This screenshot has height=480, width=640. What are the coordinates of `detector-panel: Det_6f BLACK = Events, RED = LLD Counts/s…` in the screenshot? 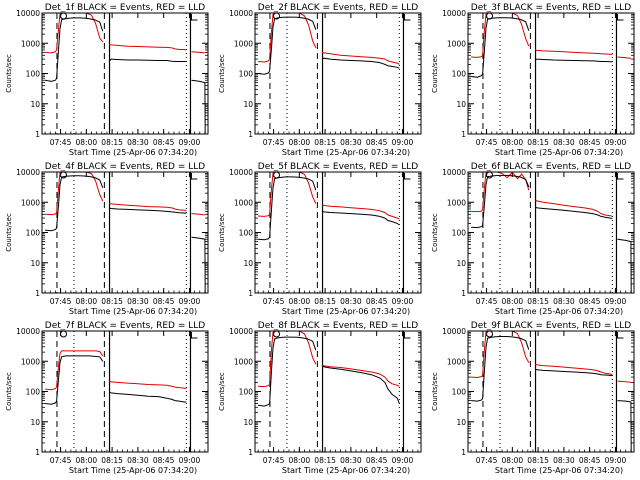 It's located at (533, 239).